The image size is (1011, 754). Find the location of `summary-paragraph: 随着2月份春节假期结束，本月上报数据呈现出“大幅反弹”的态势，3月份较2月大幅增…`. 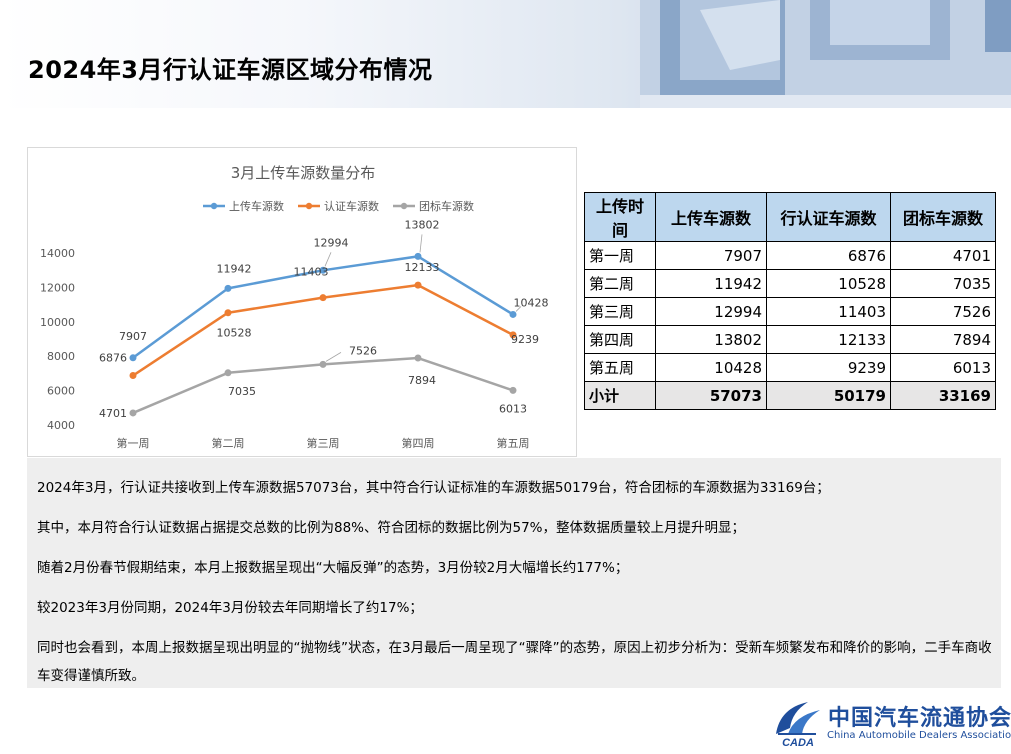

summary-paragraph: 随着2月份春节假期结束，本月上报数据呈现出“大幅反弹”的态势，3月份较2月大幅增… is located at coordinates (333, 568).